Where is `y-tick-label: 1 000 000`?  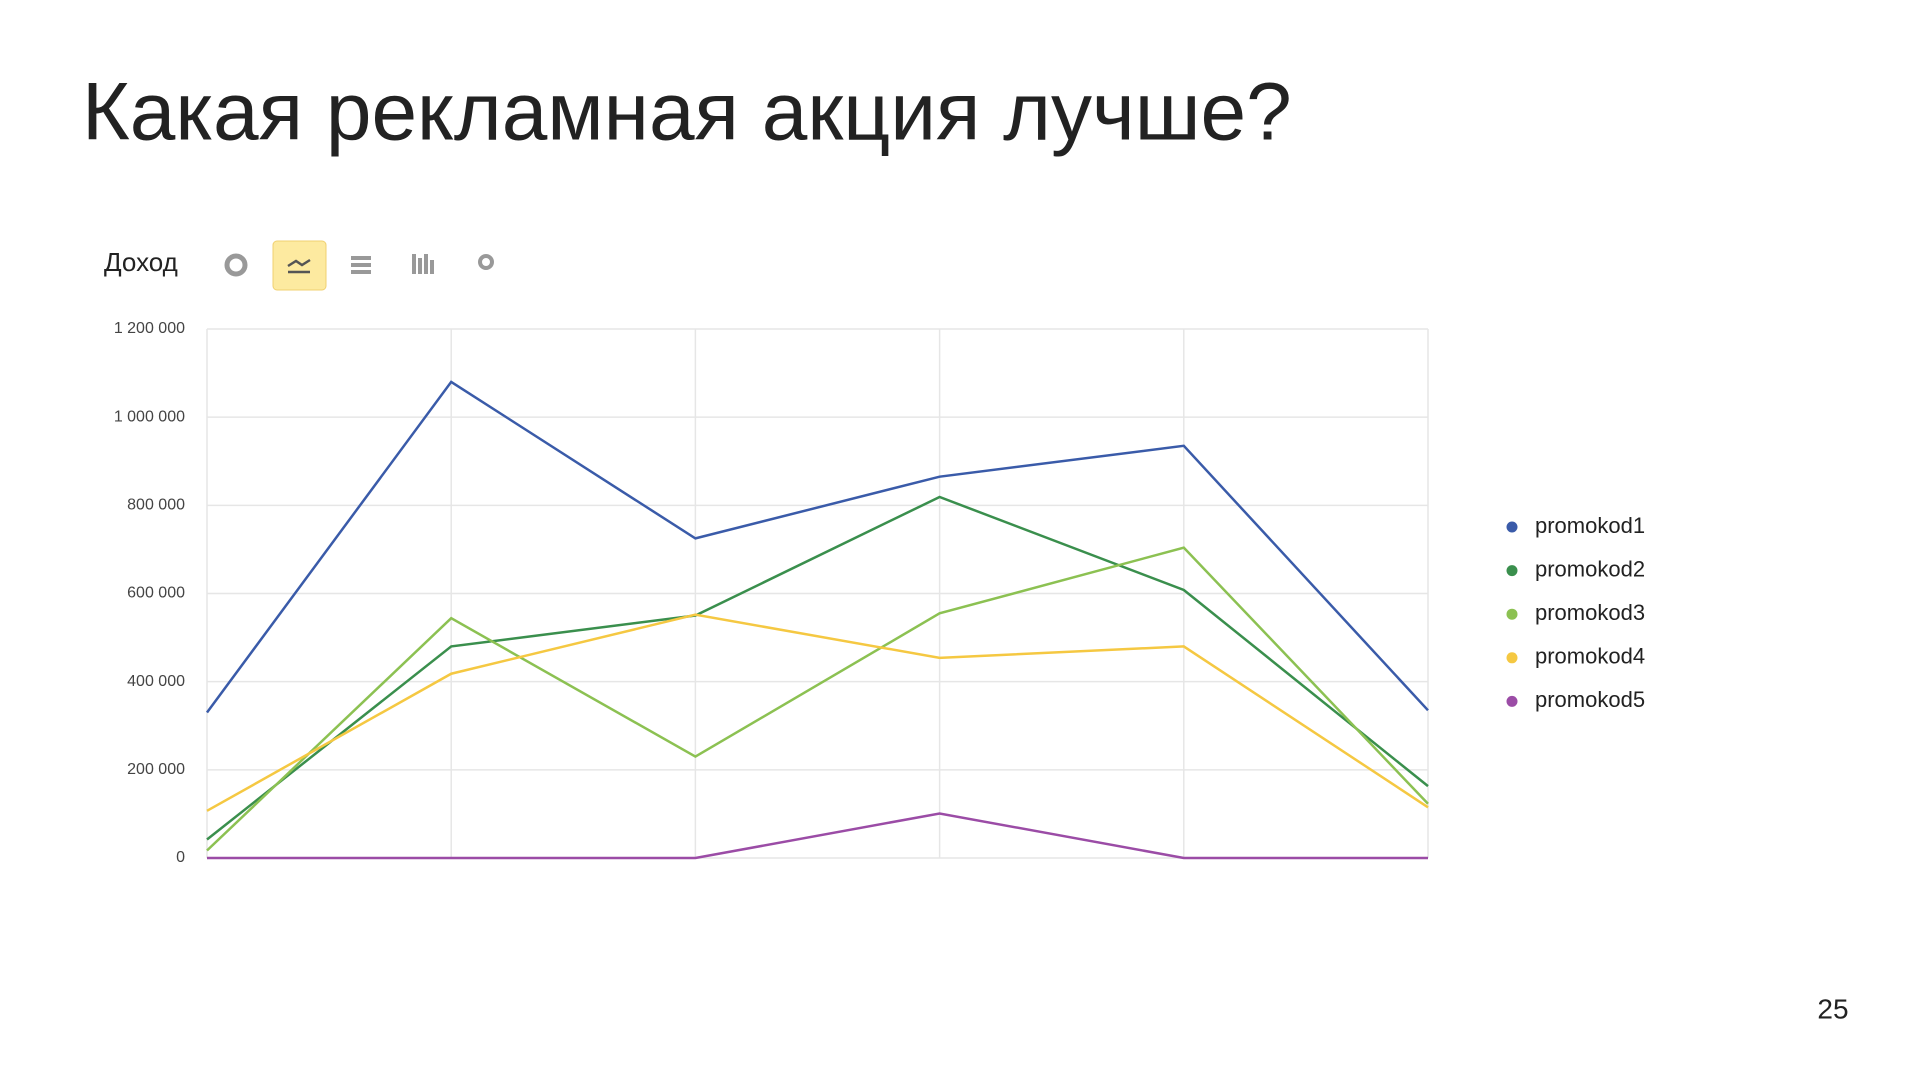
y-tick-label: 1 000 000 is located at coordinates (149, 416).